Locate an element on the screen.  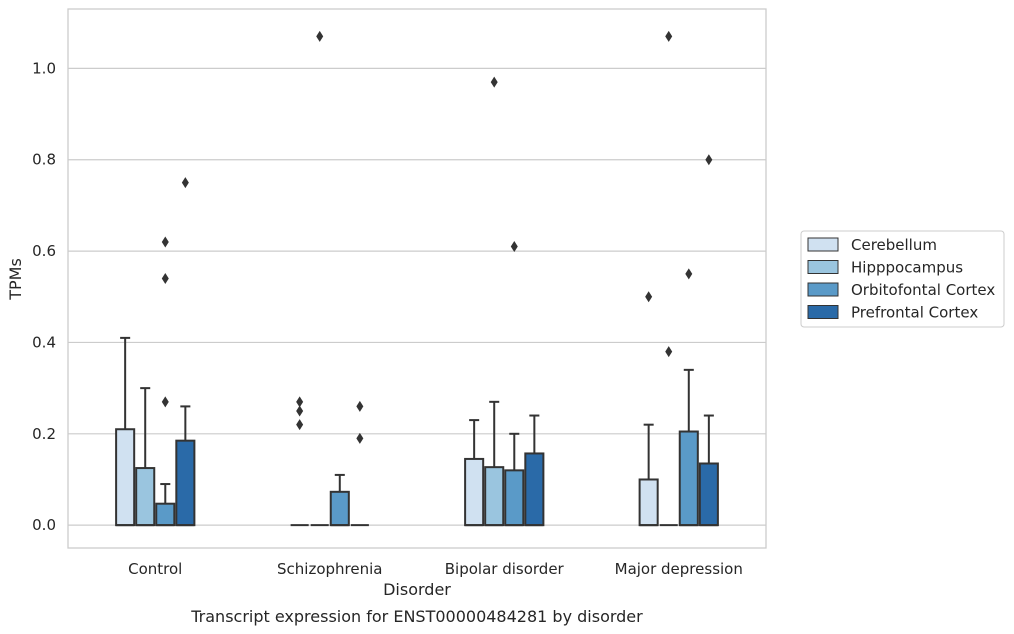
legend-label: Orbitofontal Cortex is located at coordinates (923, 290).